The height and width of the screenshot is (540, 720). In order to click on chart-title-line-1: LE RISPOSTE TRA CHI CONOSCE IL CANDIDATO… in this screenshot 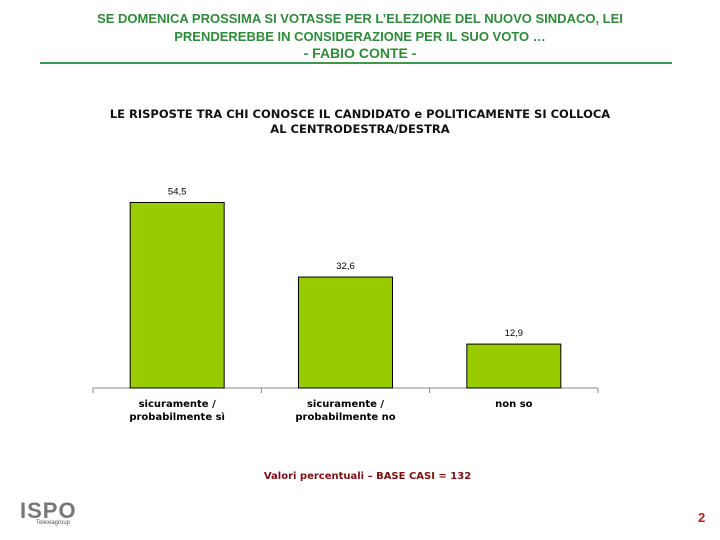, I will do `click(360, 114)`.